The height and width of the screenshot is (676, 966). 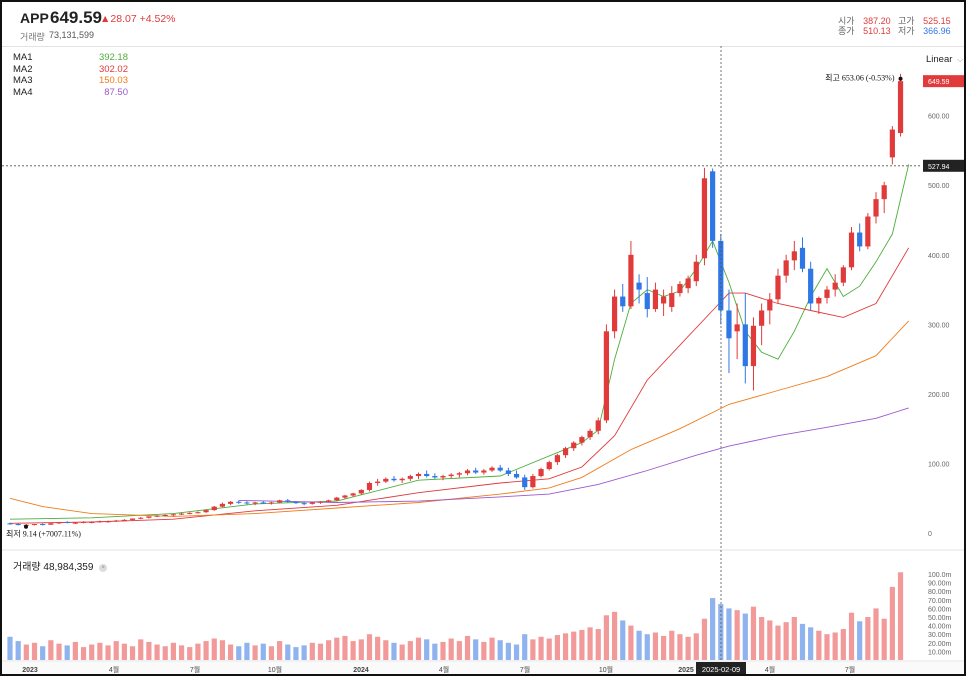 I want to click on current-price-badge, so click(x=943, y=81).